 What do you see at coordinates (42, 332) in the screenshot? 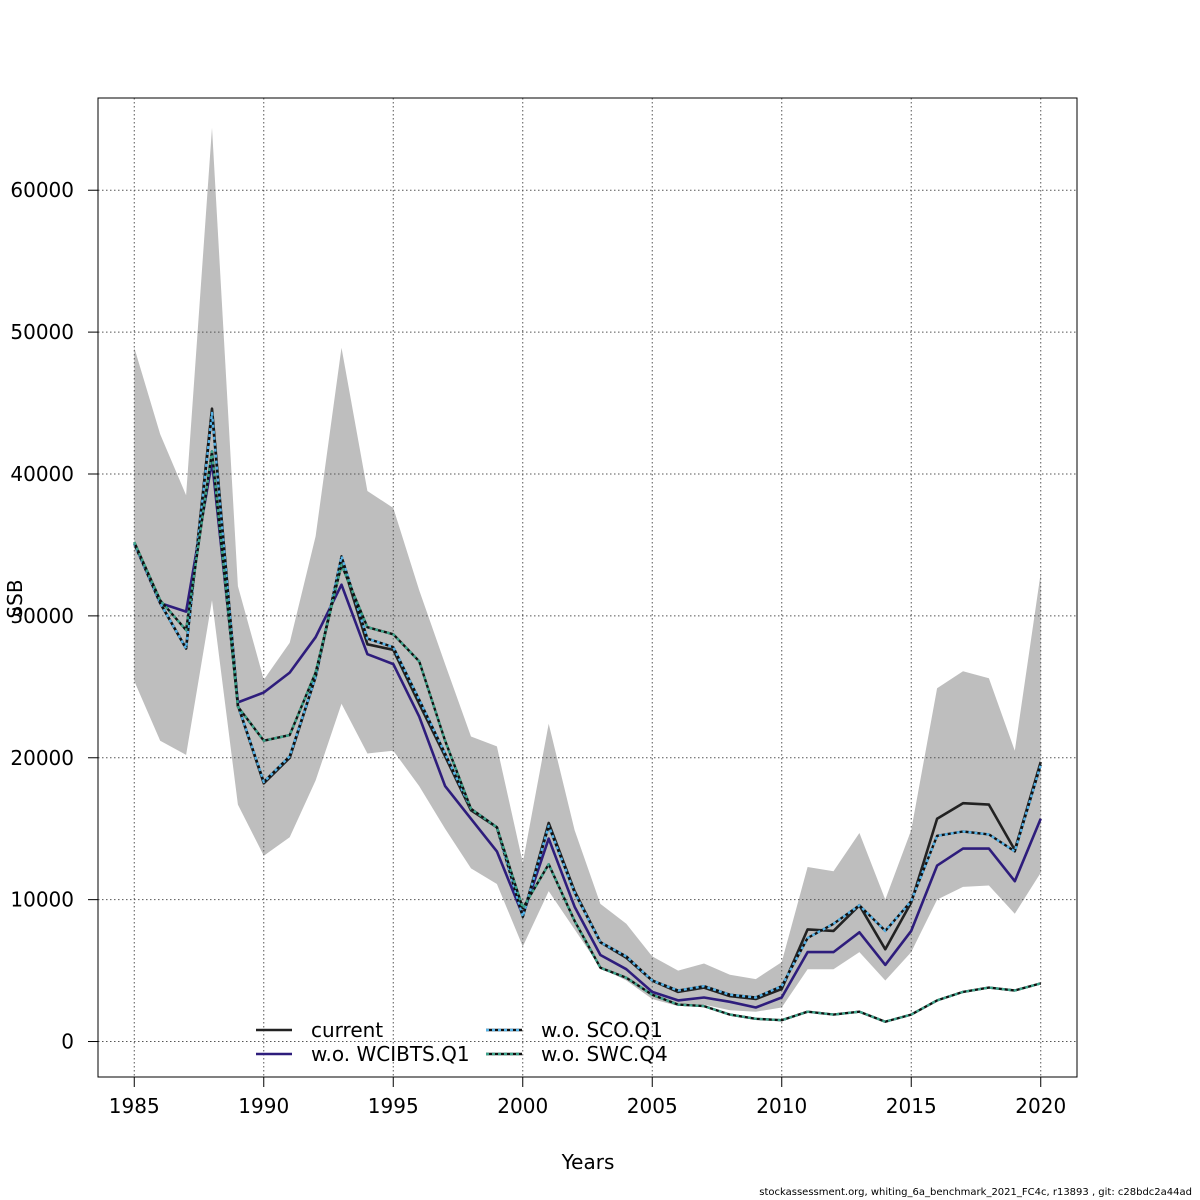
I see `y-tick-label: 50000` at bounding box center [42, 332].